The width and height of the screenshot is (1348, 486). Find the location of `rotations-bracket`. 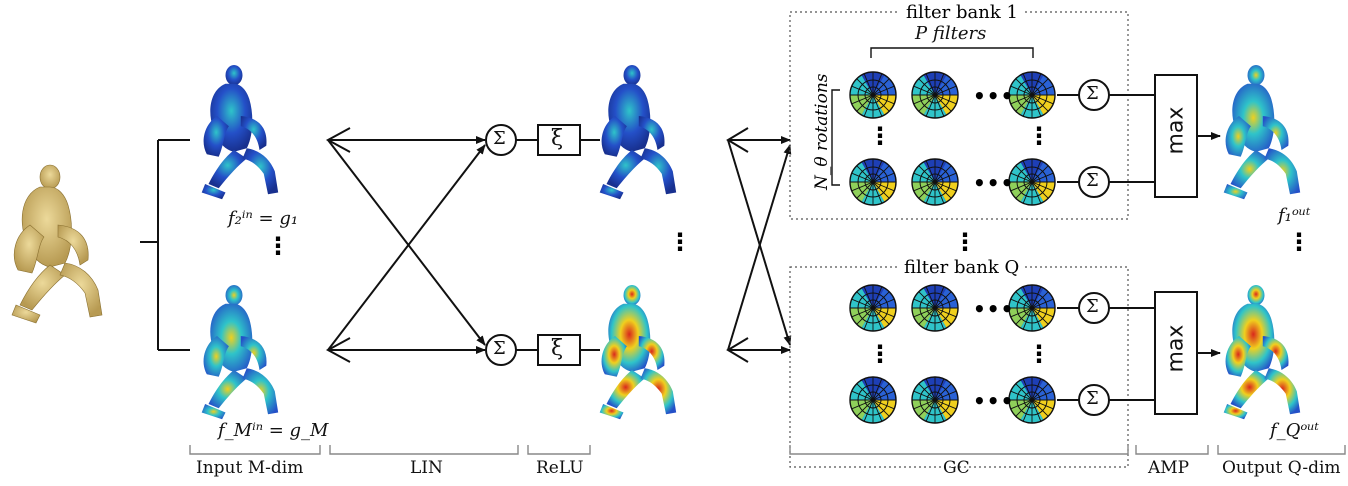

rotations-bracket is located at coordinates (835, 137).